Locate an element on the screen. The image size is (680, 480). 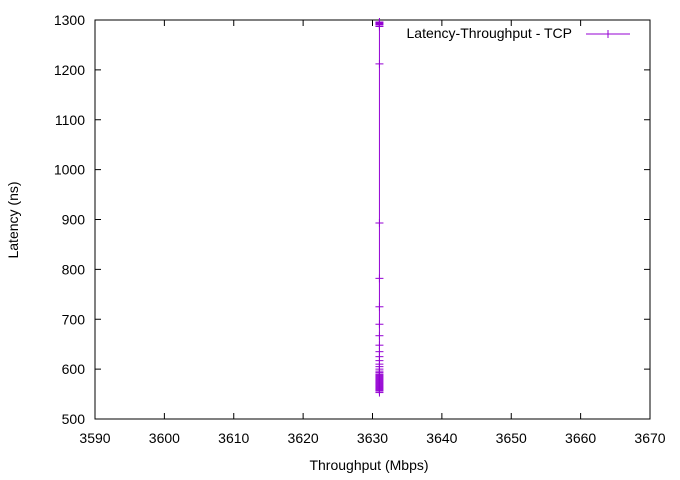
x-tick-label: 3620 is located at coordinates (303, 438).